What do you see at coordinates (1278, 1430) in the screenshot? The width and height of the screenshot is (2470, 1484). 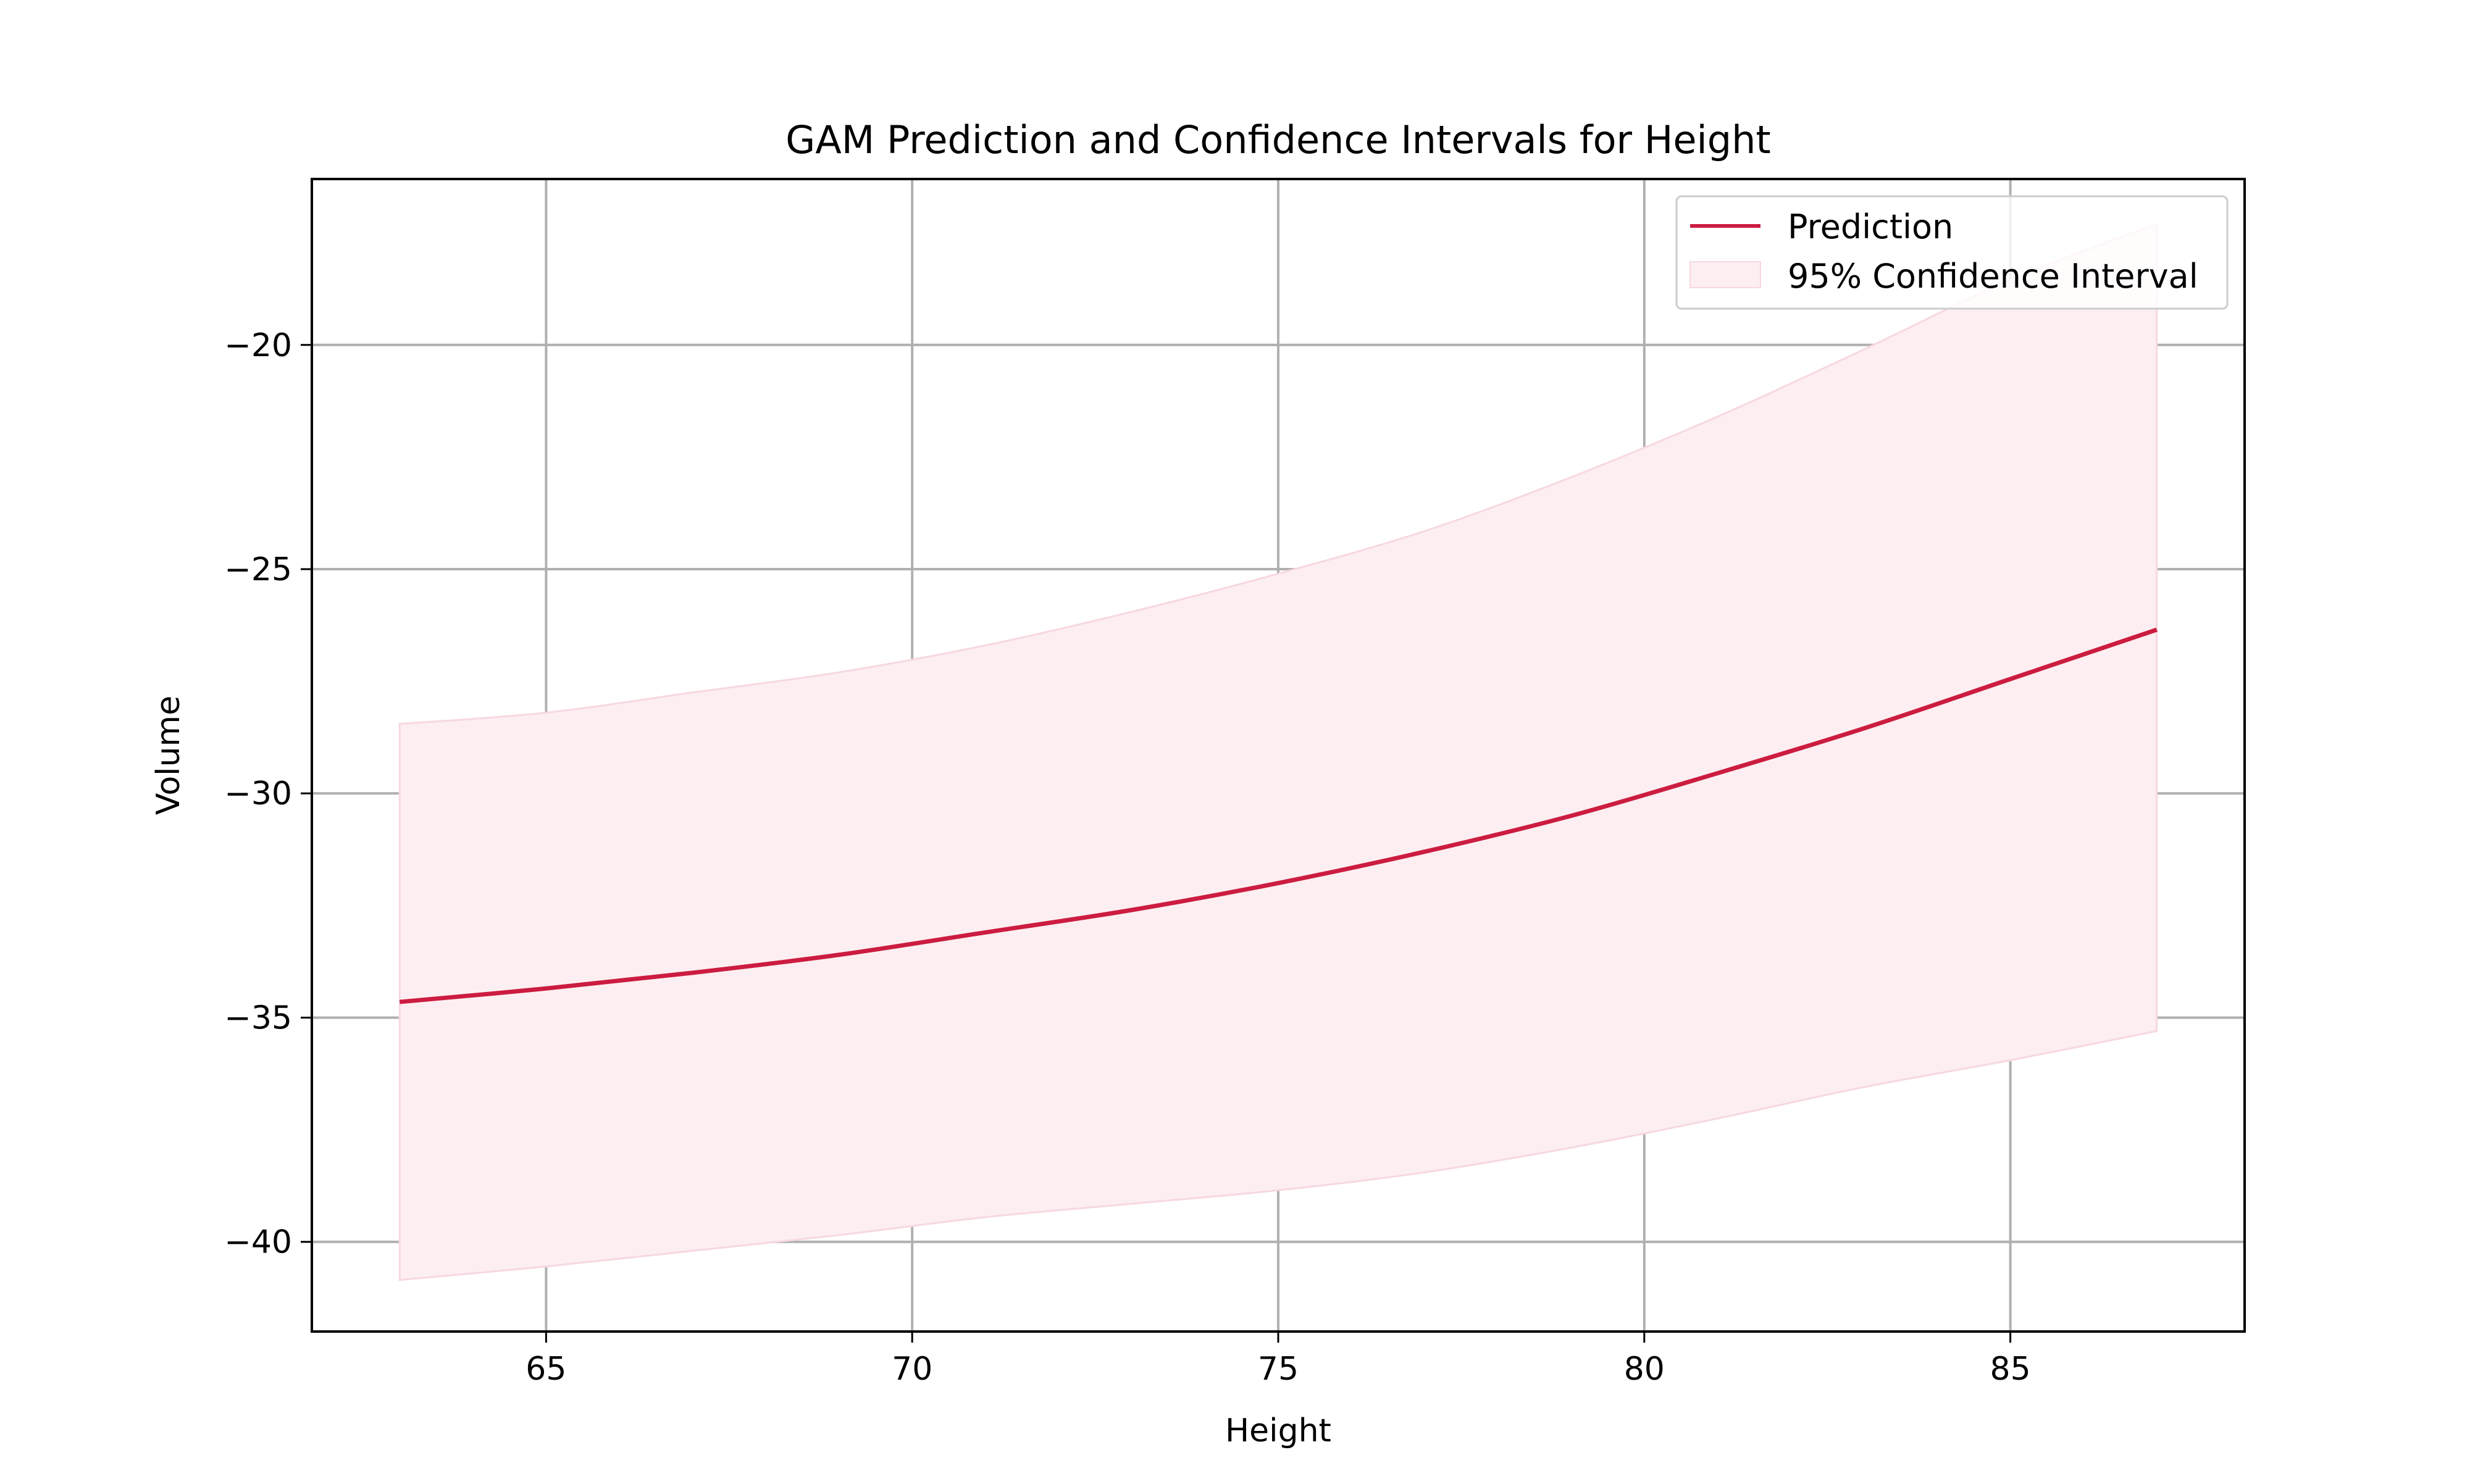 I see `x-axis-label: Height` at bounding box center [1278, 1430].